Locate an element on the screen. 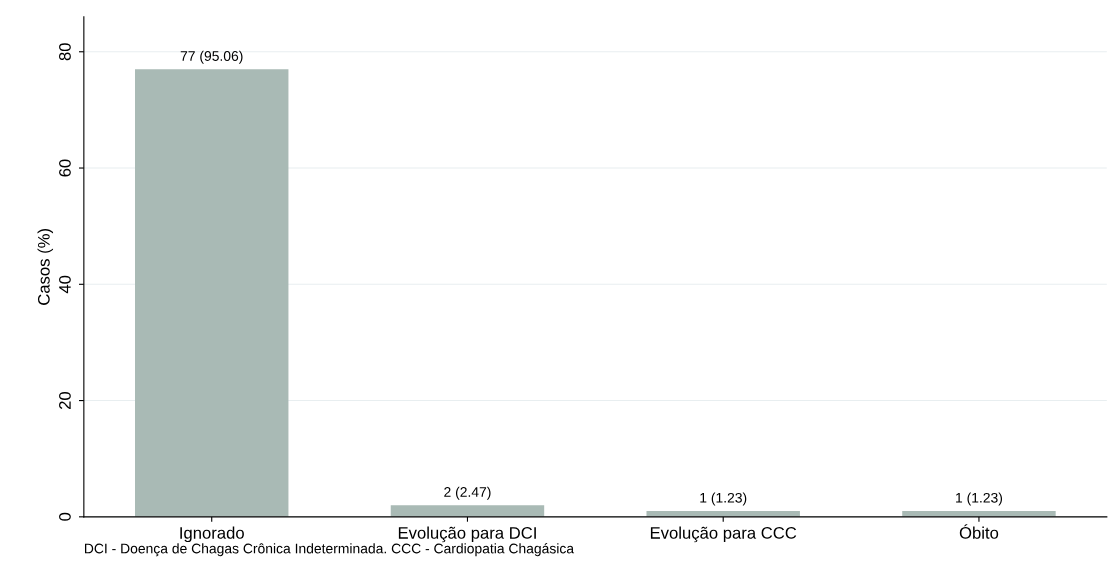 This screenshot has width=1118, height=563. x-tick-label: Ignorado is located at coordinates (212, 534).